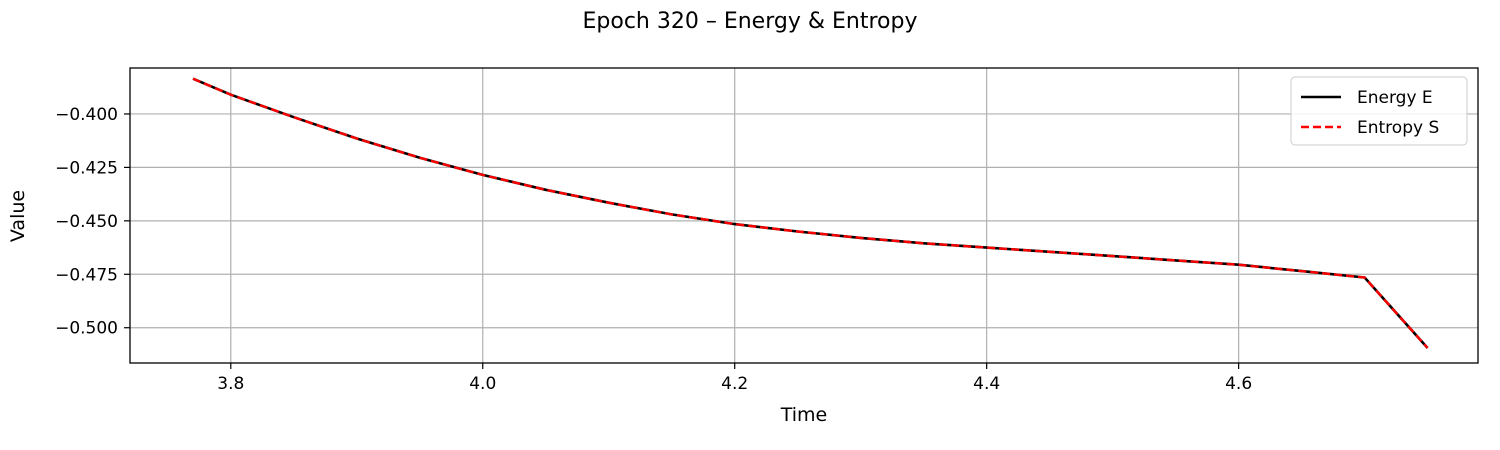  What do you see at coordinates (1398, 128) in the screenshot?
I see `legend-label: Entropy S` at bounding box center [1398, 128].